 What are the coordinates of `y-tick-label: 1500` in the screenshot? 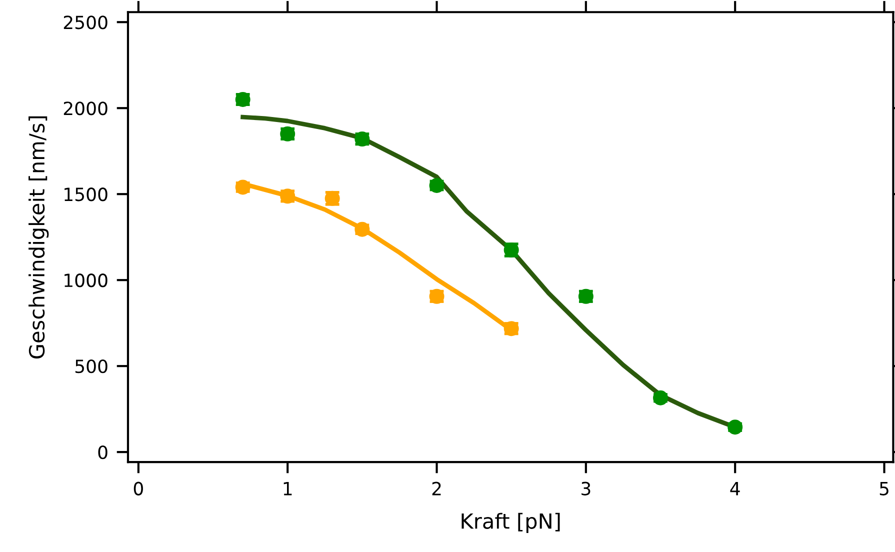 It's located at (86, 195).